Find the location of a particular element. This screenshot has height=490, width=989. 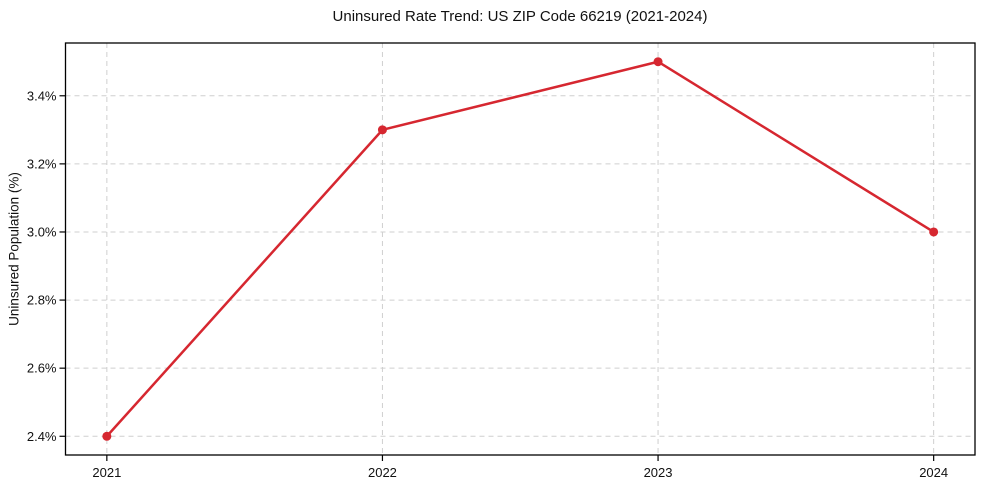

x-tick-label: 2022 is located at coordinates (382, 472).